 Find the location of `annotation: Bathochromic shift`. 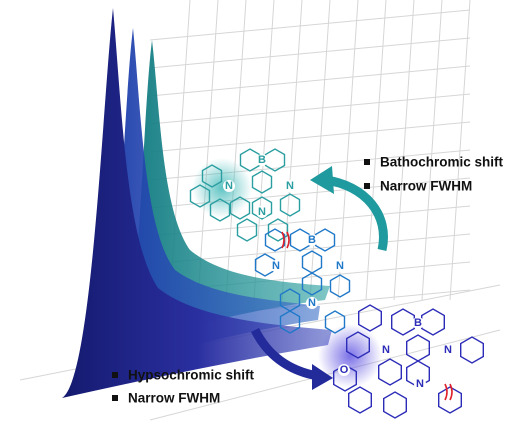

annotation: Bathochromic shift is located at coordinates (442, 162).